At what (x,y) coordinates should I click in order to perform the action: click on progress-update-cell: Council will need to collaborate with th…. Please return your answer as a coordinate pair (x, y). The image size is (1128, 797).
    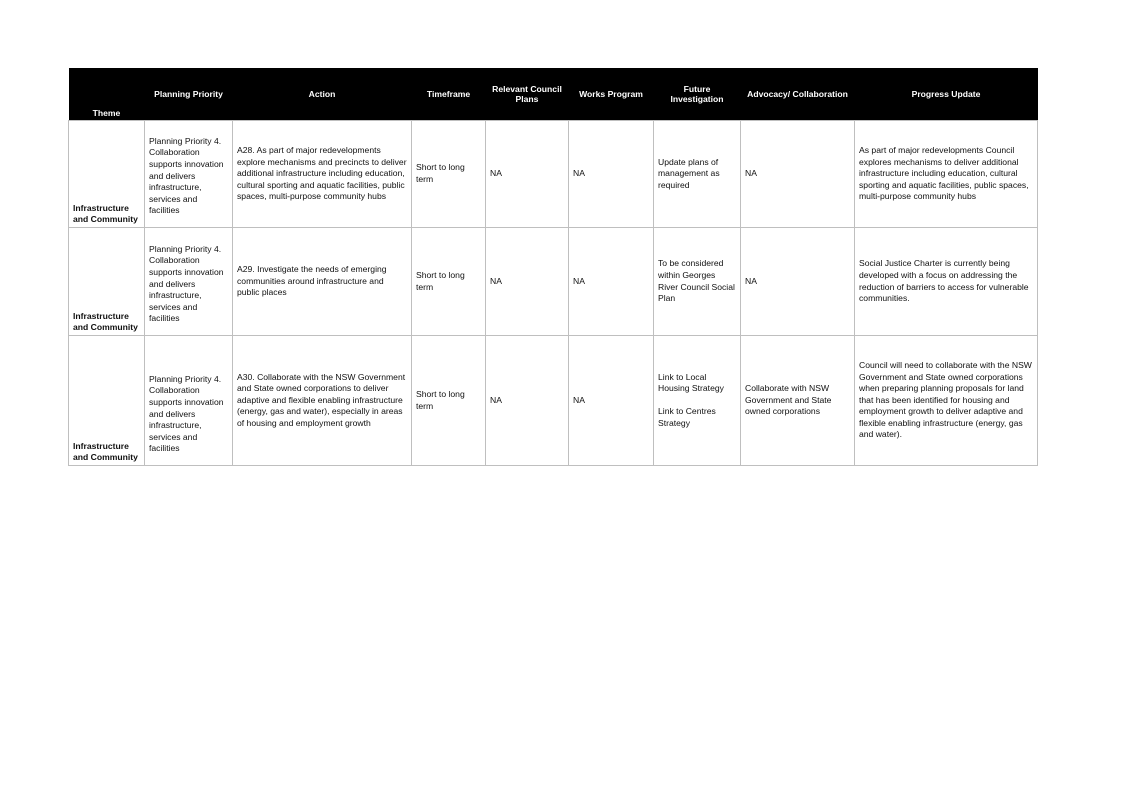
    Looking at the image, I should click on (946, 400).